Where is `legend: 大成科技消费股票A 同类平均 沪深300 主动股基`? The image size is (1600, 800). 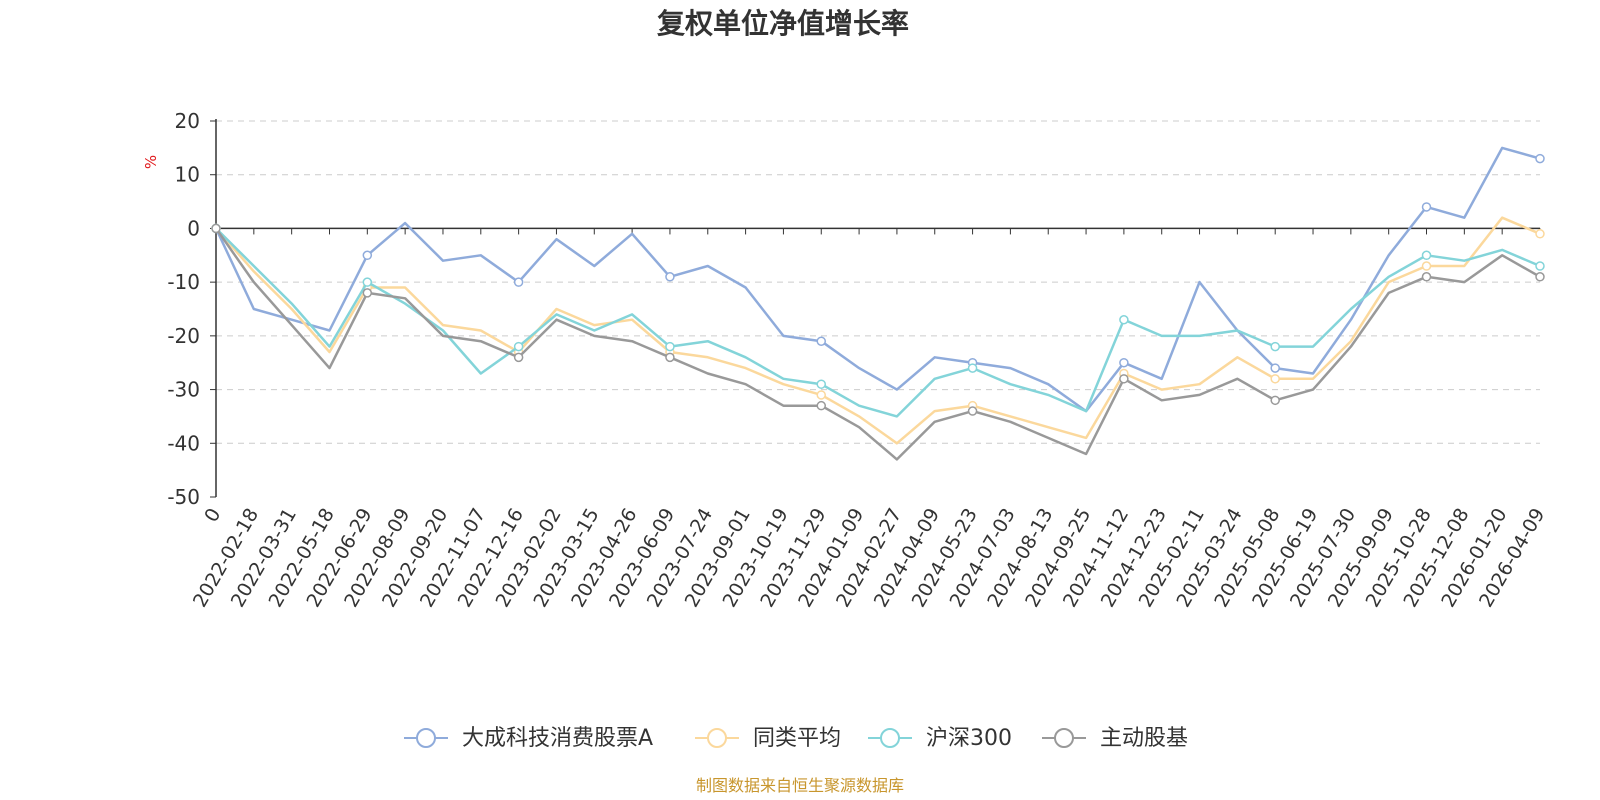 legend: 大成科技消费股票A 同类平均 沪深300 主动股基 is located at coordinates (796, 738).